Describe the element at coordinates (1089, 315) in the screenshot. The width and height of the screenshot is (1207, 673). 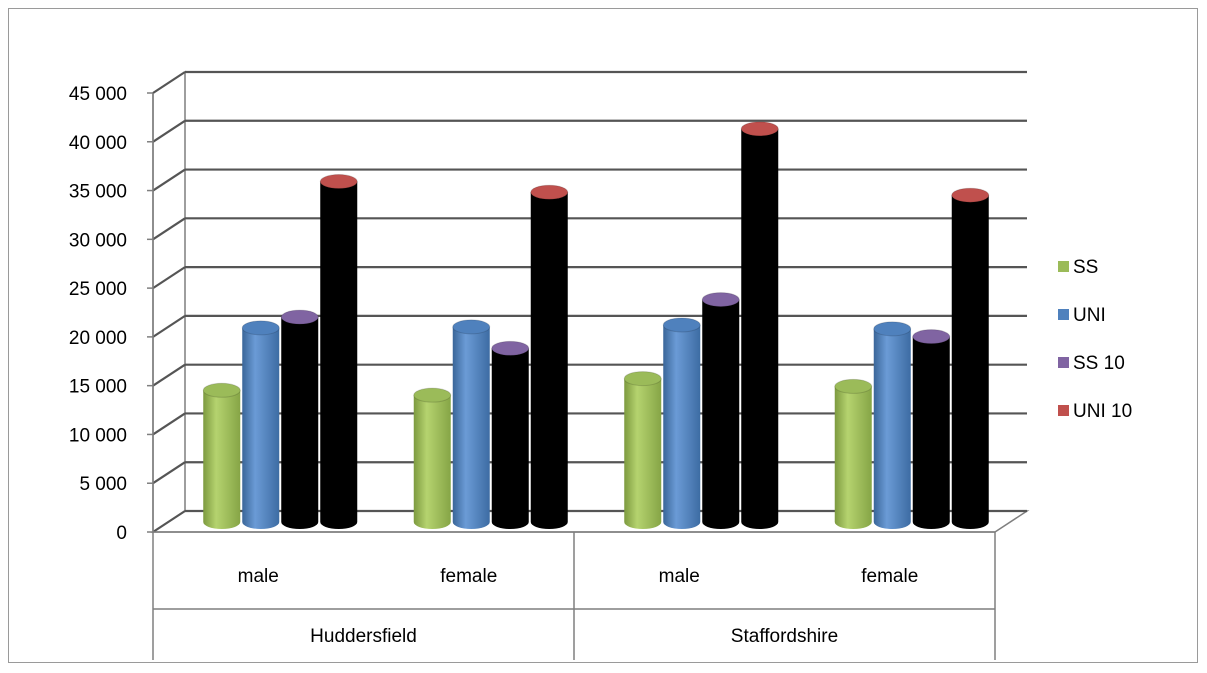
I see `legend-label: UNI` at that location.